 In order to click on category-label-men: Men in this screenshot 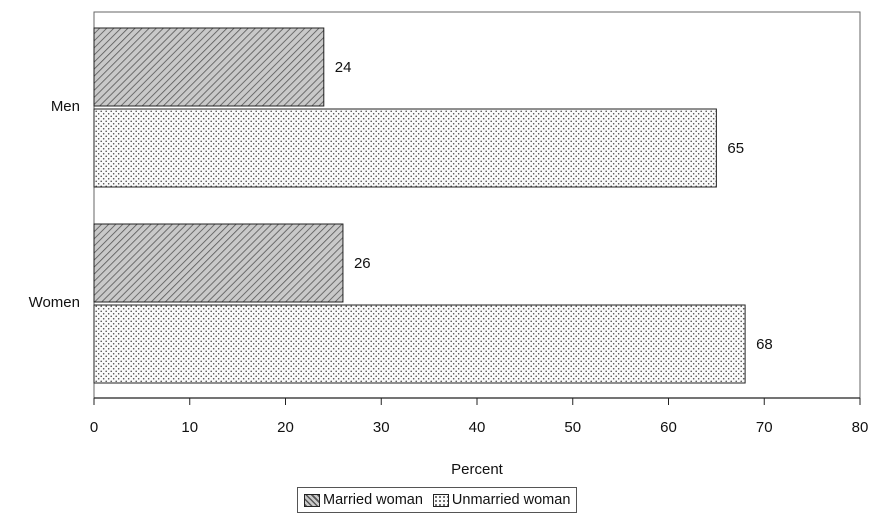, I will do `click(65, 106)`.